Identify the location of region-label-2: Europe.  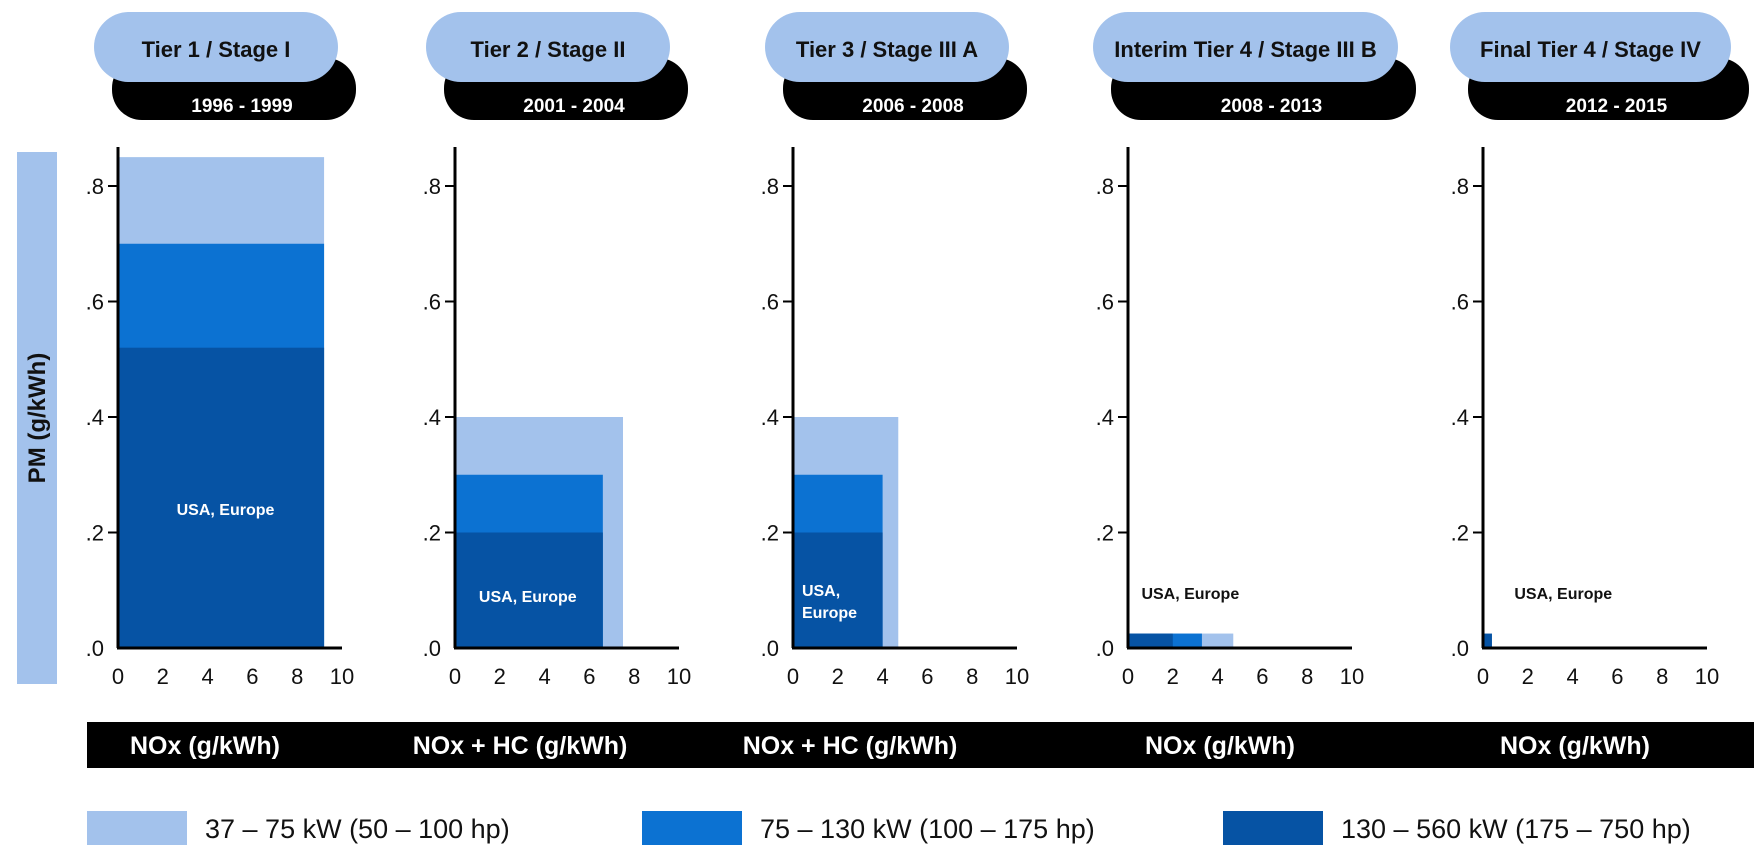
(829, 613).